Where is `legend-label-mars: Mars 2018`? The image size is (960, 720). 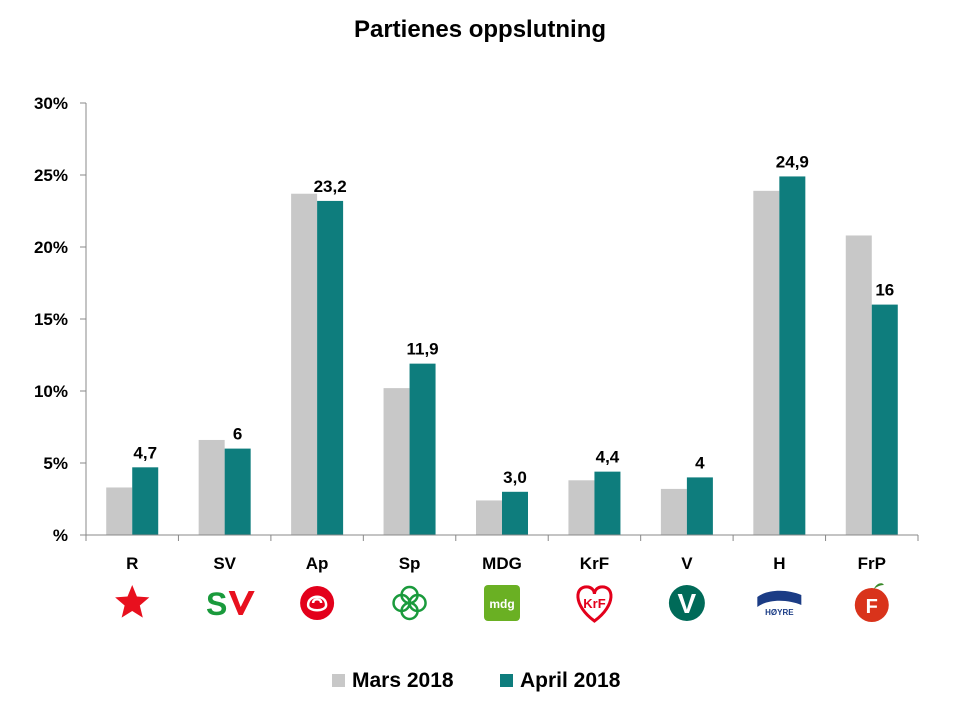 legend-label-mars: Mars 2018 is located at coordinates (403, 680).